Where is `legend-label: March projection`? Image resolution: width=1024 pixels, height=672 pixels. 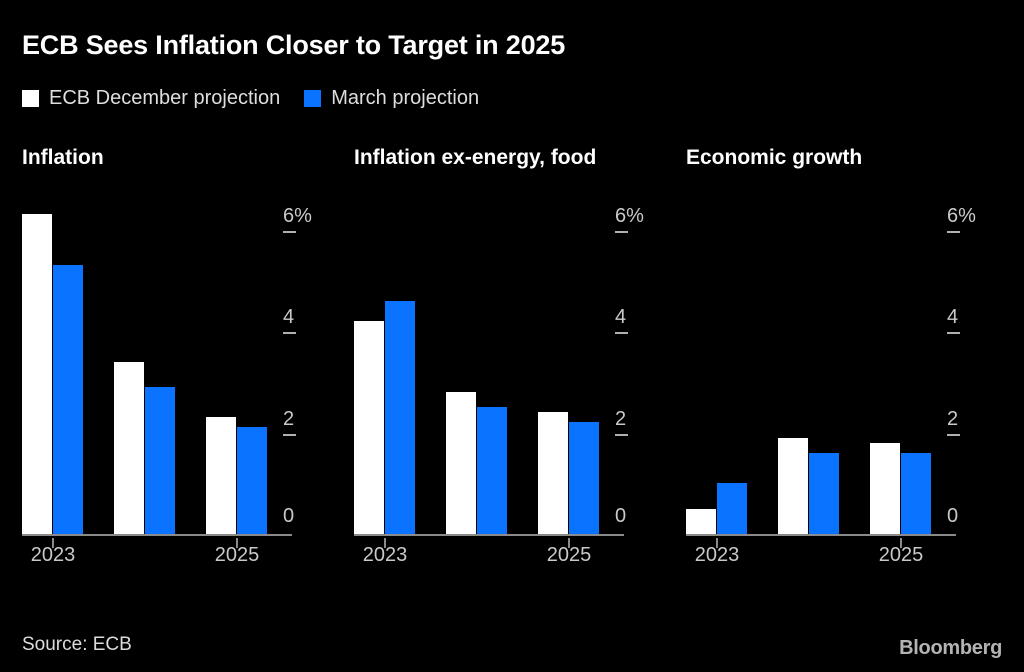 legend-label: March projection is located at coordinates (405, 98).